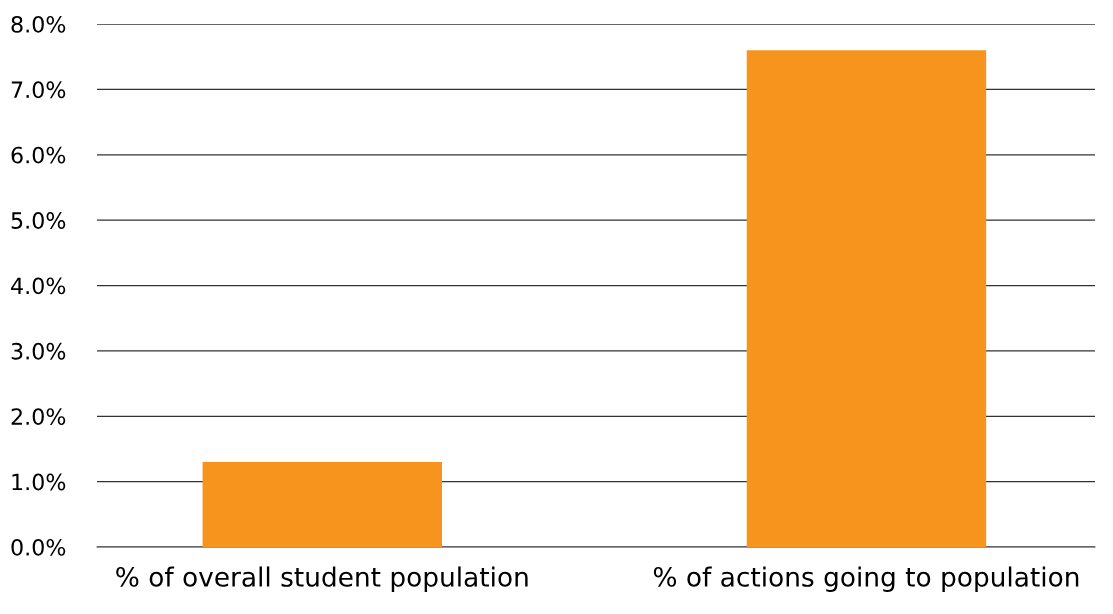  Describe the element at coordinates (38, 547) in the screenshot. I see `y-tick-label: 0.0%` at that location.